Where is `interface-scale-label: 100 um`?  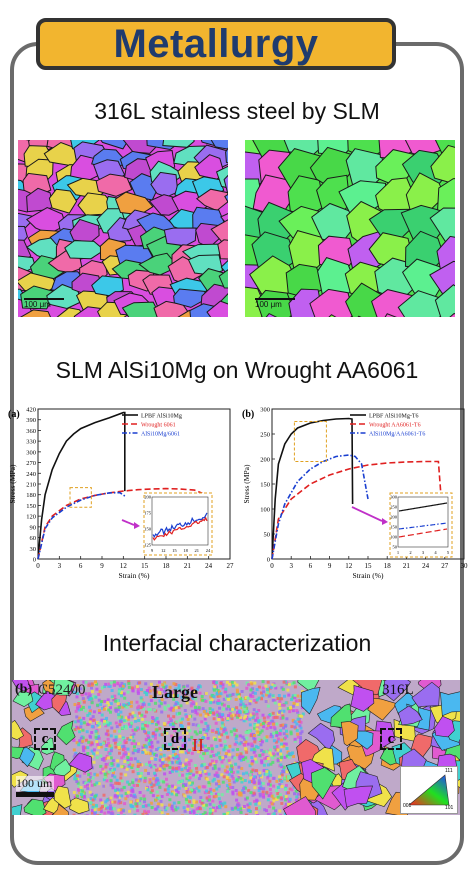 interface-scale-label: 100 um is located at coordinates (35, 783).